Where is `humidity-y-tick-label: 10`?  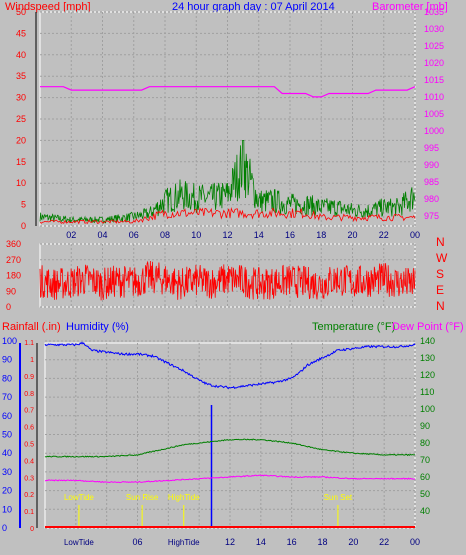 humidity-y-tick-label: 10 is located at coordinates (7, 509).